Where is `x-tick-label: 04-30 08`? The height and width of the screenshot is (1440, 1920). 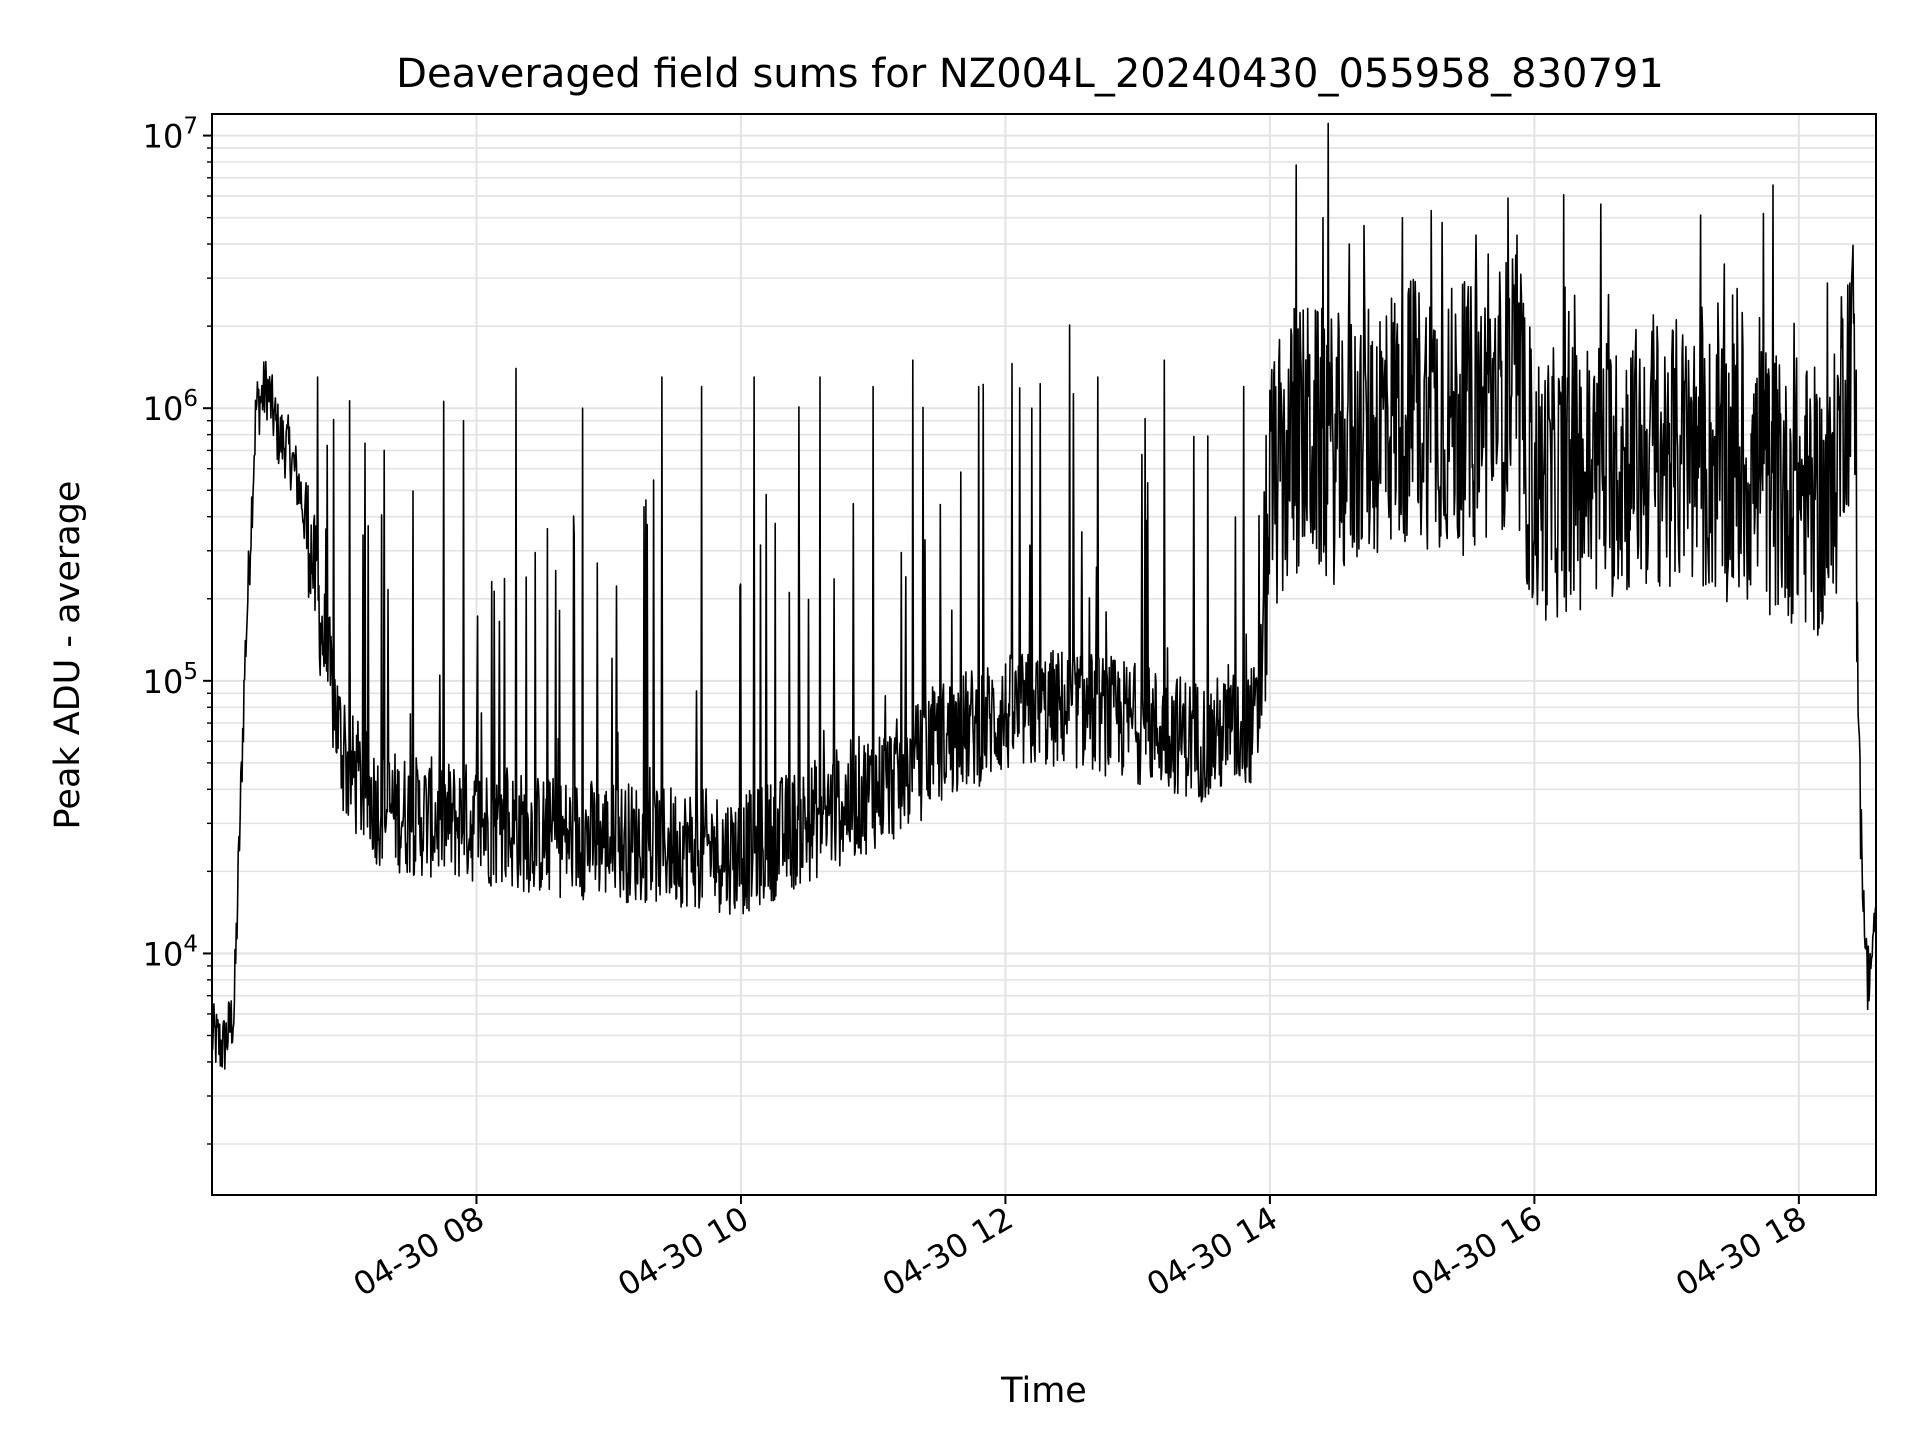
x-tick-label: 04-30 08 is located at coordinates (419, 1251).